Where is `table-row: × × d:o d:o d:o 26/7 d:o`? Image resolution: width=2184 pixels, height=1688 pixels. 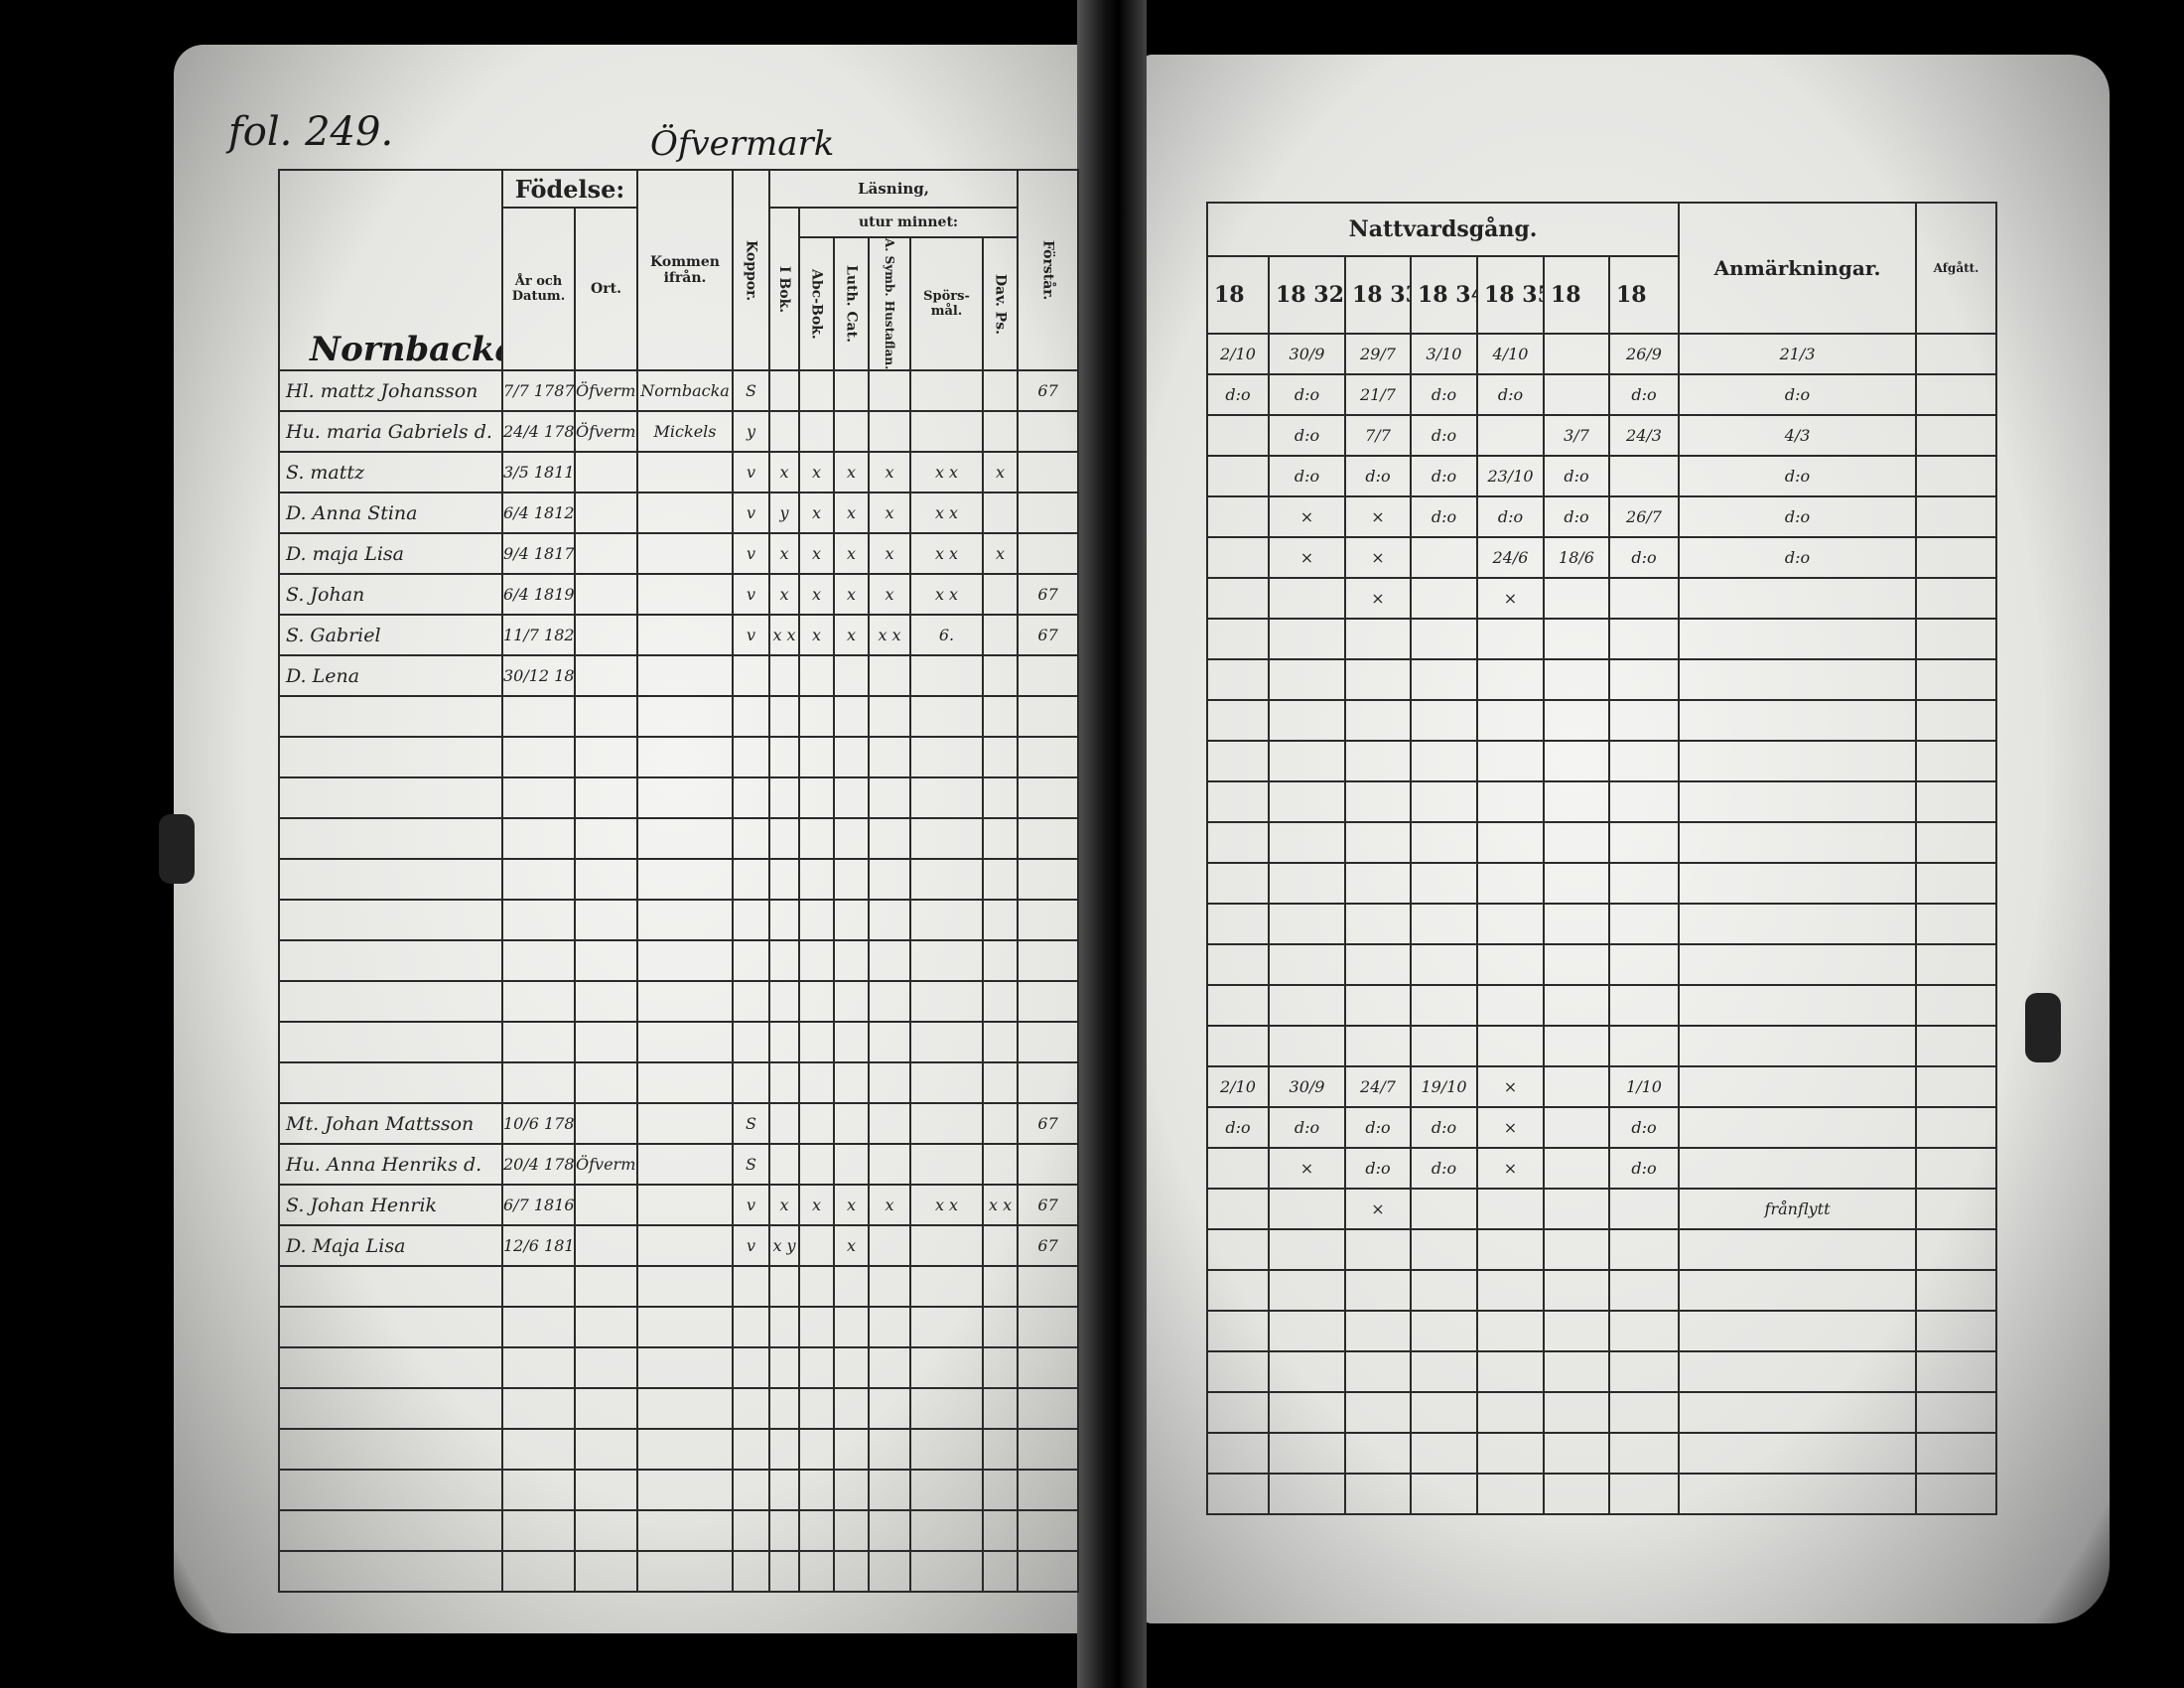 table-row: × × d:o d:o d:o 26/7 d:o is located at coordinates (1602, 516).